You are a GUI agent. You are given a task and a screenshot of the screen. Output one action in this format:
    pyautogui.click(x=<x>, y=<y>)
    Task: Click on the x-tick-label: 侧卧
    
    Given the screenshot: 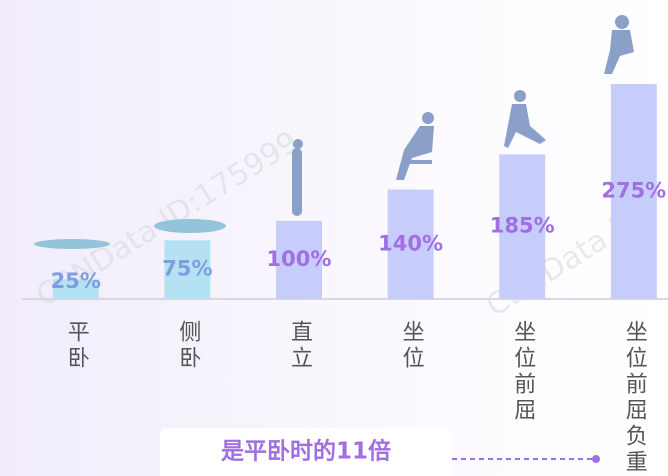 What is the action you would take?
    pyautogui.click(x=188, y=346)
    